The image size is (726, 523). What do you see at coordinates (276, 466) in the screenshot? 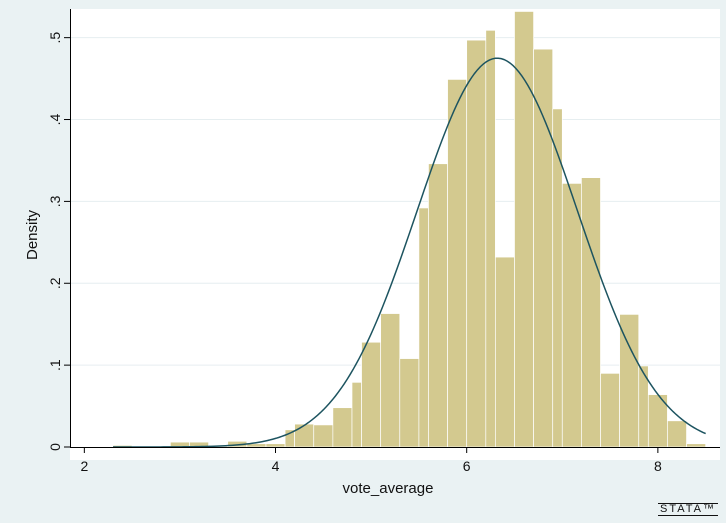
I see `x-tick-label: 4` at bounding box center [276, 466].